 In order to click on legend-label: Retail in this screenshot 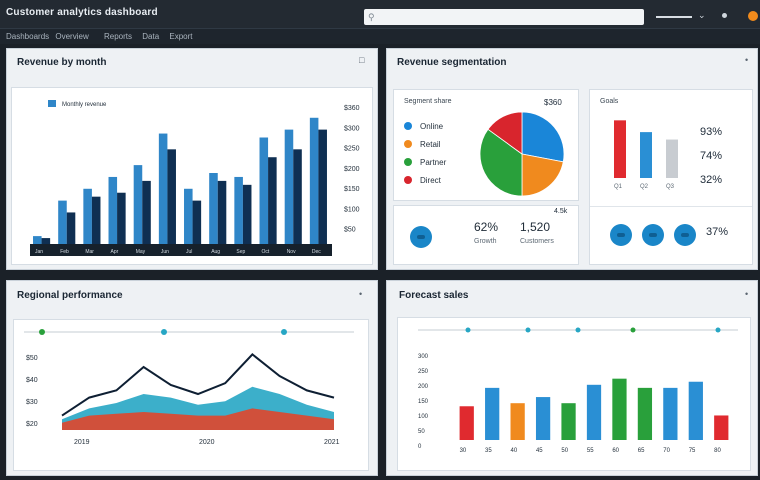, I will do `click(430, 144)`.